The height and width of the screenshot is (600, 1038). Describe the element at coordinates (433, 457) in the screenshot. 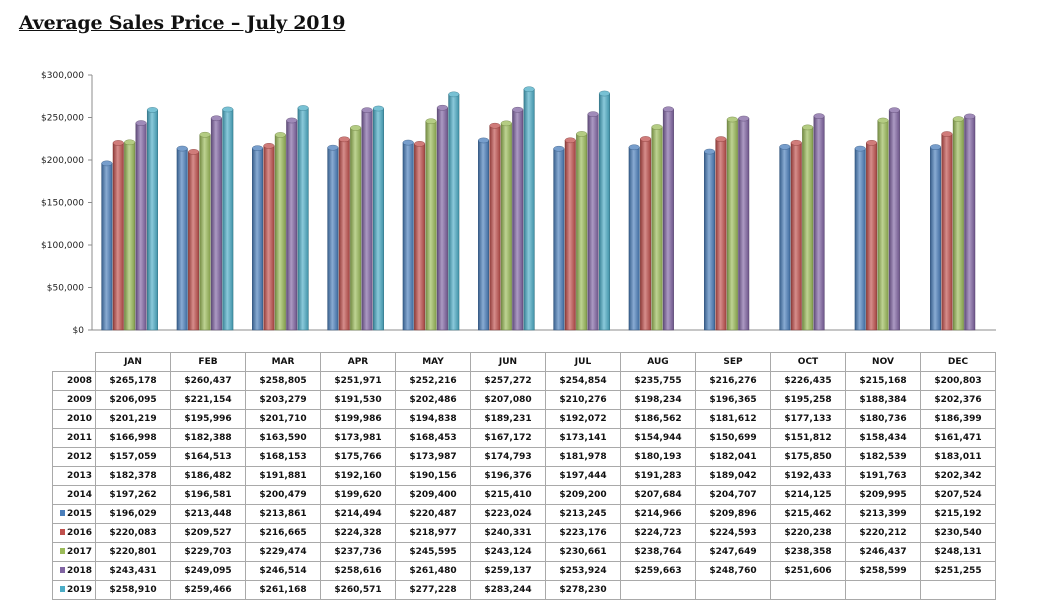

I see `table-cell: $173,987` at that location.